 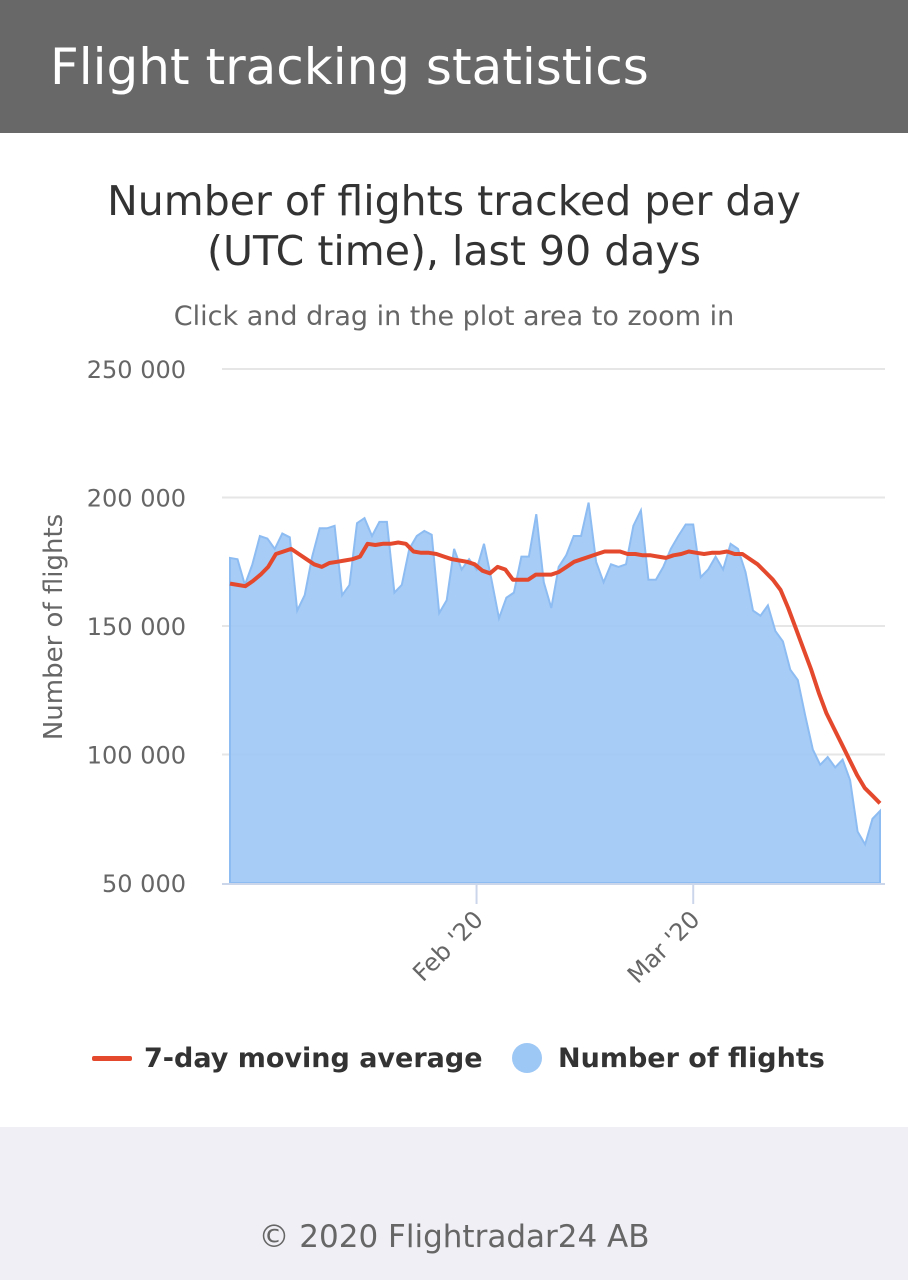 I want to click on y-tick-label: 50 000, so click(x=144, y=884).